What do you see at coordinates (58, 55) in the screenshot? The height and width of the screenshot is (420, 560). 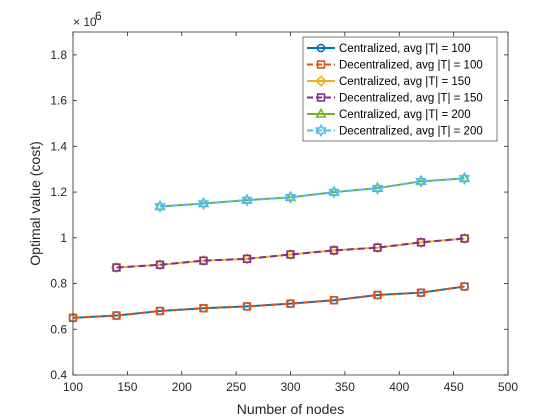 I see `y-tick-label: 1.8` at bounding box center [58, 55].